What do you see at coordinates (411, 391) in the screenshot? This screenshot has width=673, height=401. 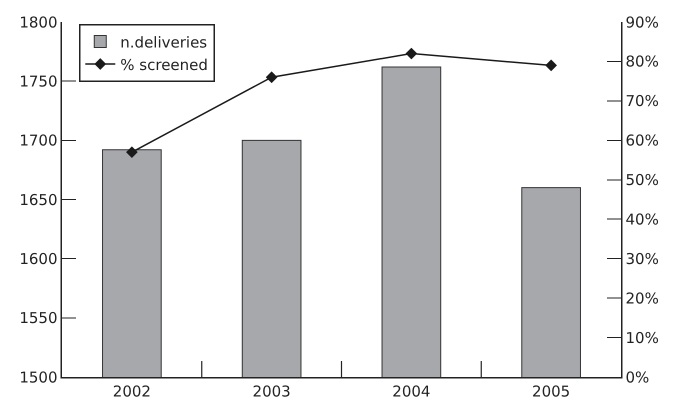 I see `x-tick-label: 2004` at bounding box center [411, 391].